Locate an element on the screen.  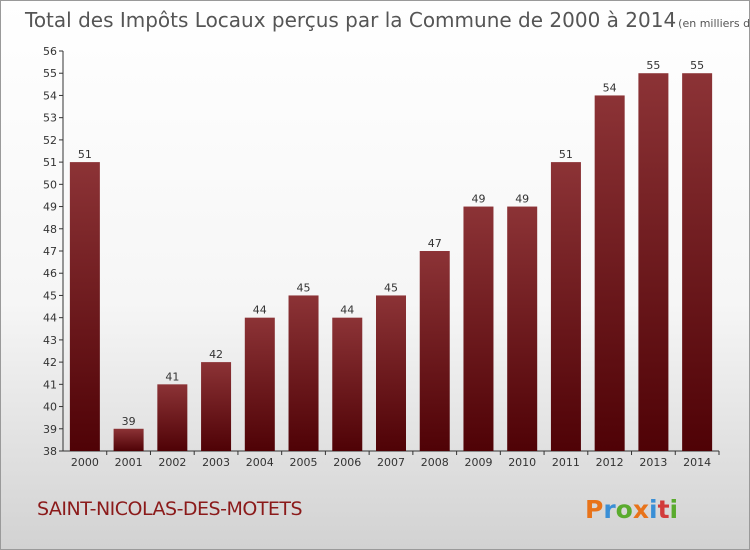
bar-value-label: 47 is located at coordinates (435, 243).